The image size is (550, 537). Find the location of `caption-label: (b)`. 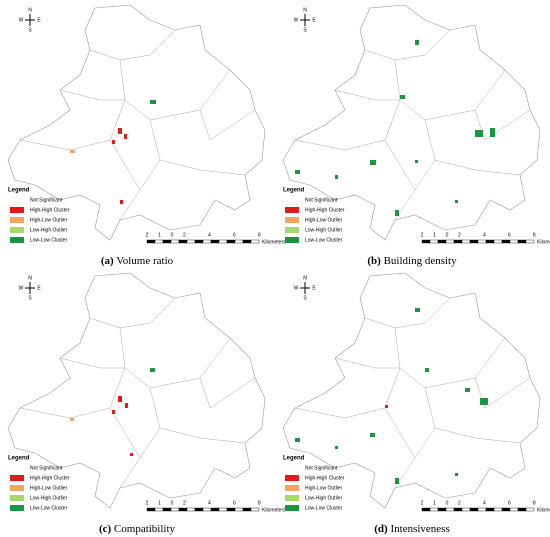

caption-label: (b) is located at coordinates (374, 261).